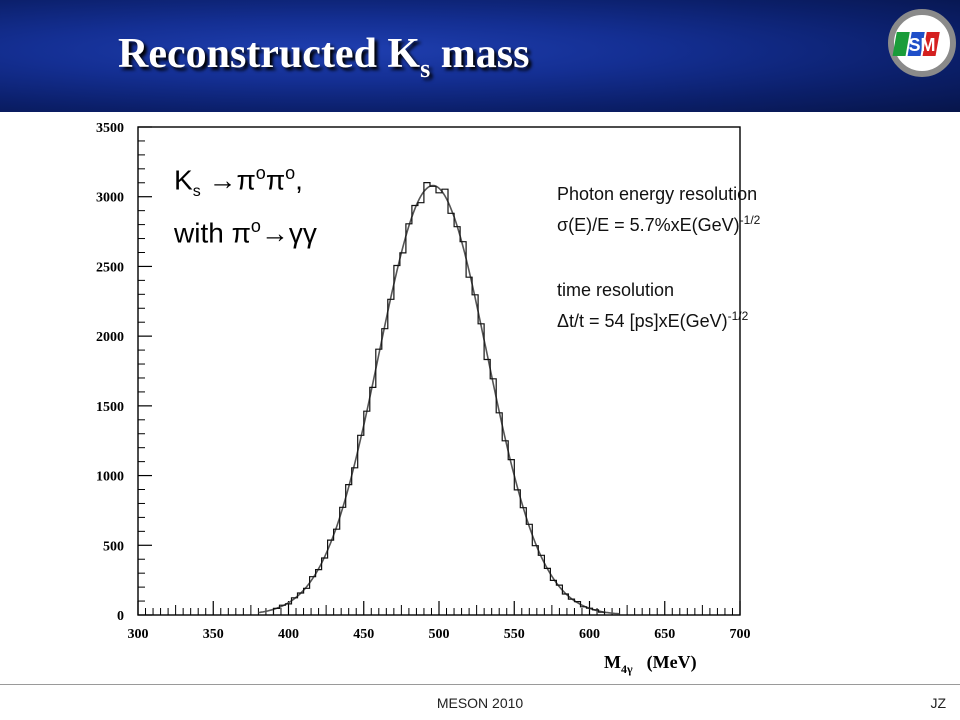 The image size is (960, 720). What do you see at coordinates (653, 320) in the screenshot?
I see `time-resolution-formula: Δt/t = 54 [ps]xE(GeV)-1/2` at bounding box center [653, 320].